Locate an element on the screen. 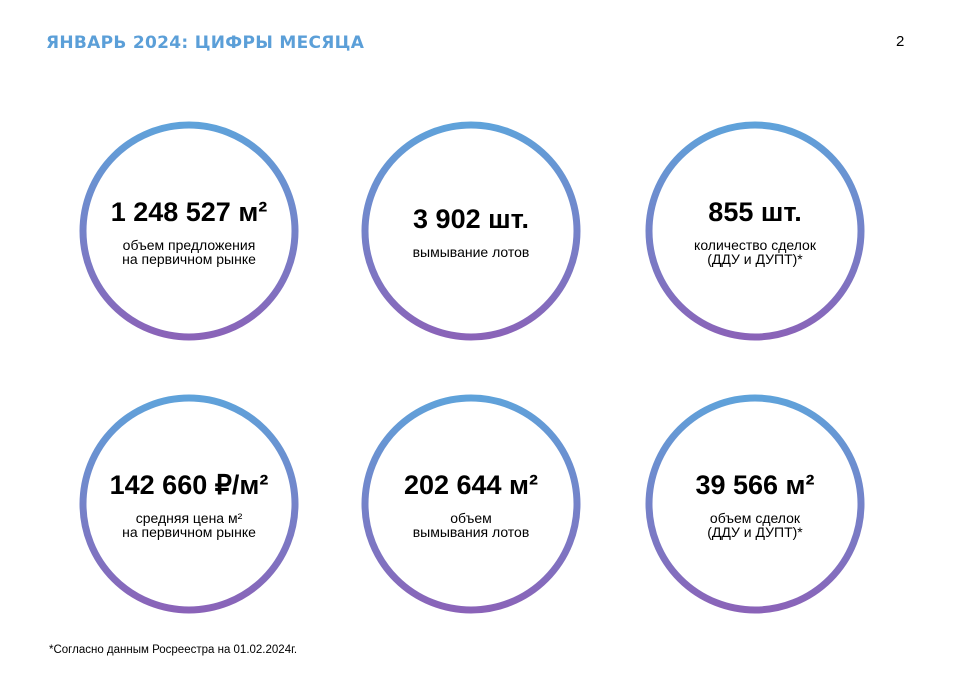  metric-label: количество сделок (ДДУ и ДУПТ)* is located at coordinates (755, 252).